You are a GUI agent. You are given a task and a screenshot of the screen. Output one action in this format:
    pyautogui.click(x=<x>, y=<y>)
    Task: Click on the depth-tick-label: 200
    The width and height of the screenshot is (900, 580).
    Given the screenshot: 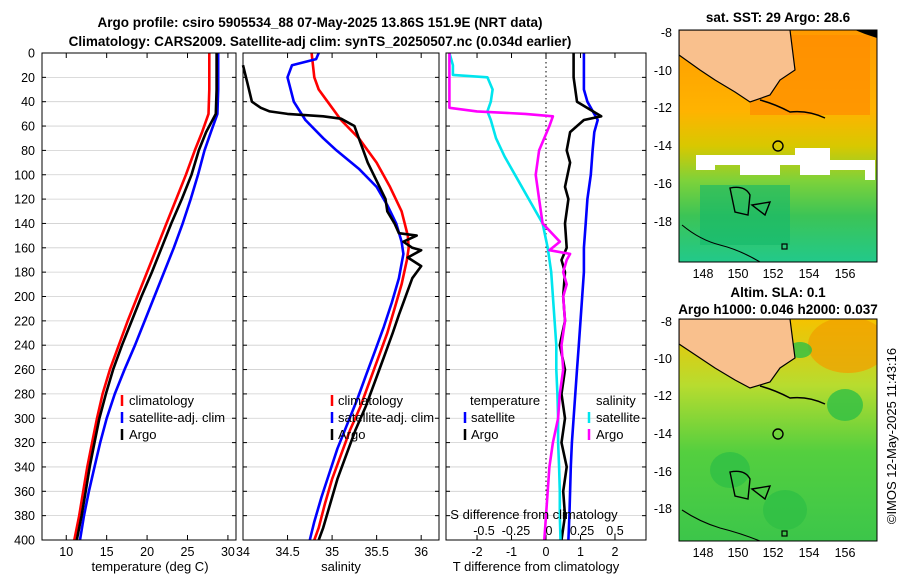 What is the action you would take?
    pyautogui.click(x=24, y=297)
    